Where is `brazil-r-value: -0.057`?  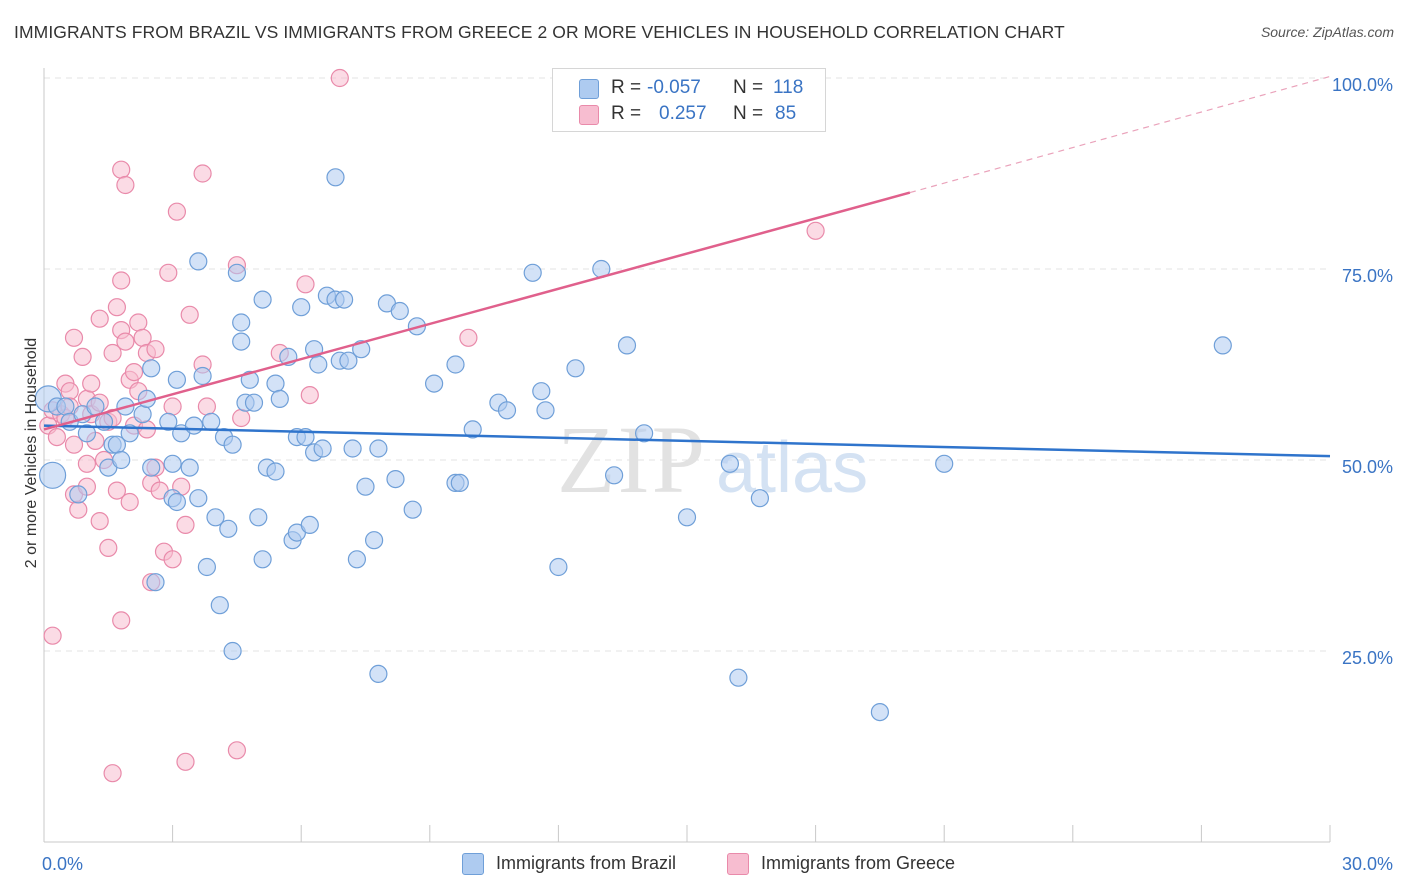
brazil-r-value: -0.057 is located at coordinates (674, 87).